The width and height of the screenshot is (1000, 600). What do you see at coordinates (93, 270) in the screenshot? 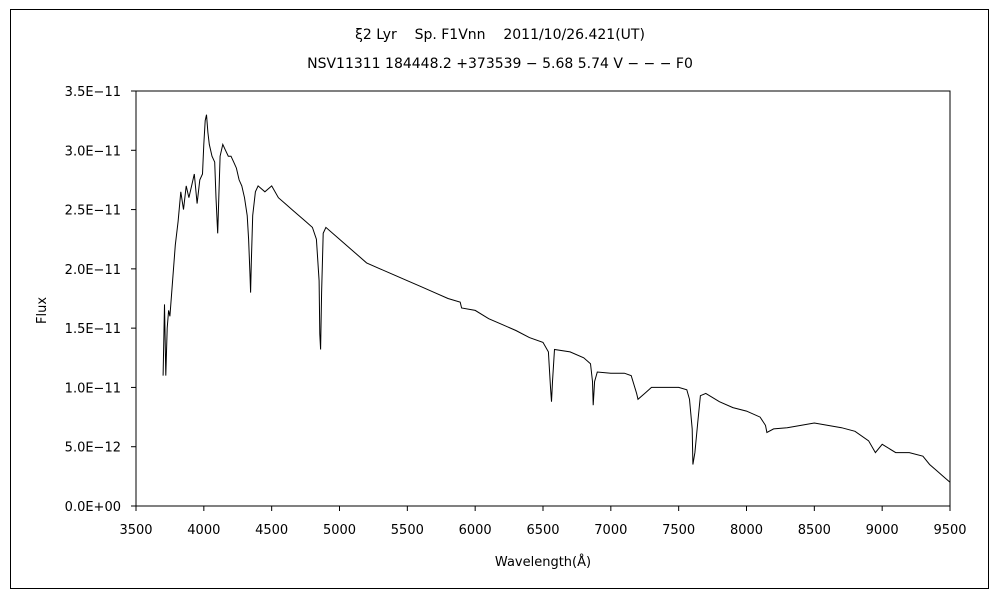
I see `y-tick-label: 2.0E−11` at bounding box center [93, 270].